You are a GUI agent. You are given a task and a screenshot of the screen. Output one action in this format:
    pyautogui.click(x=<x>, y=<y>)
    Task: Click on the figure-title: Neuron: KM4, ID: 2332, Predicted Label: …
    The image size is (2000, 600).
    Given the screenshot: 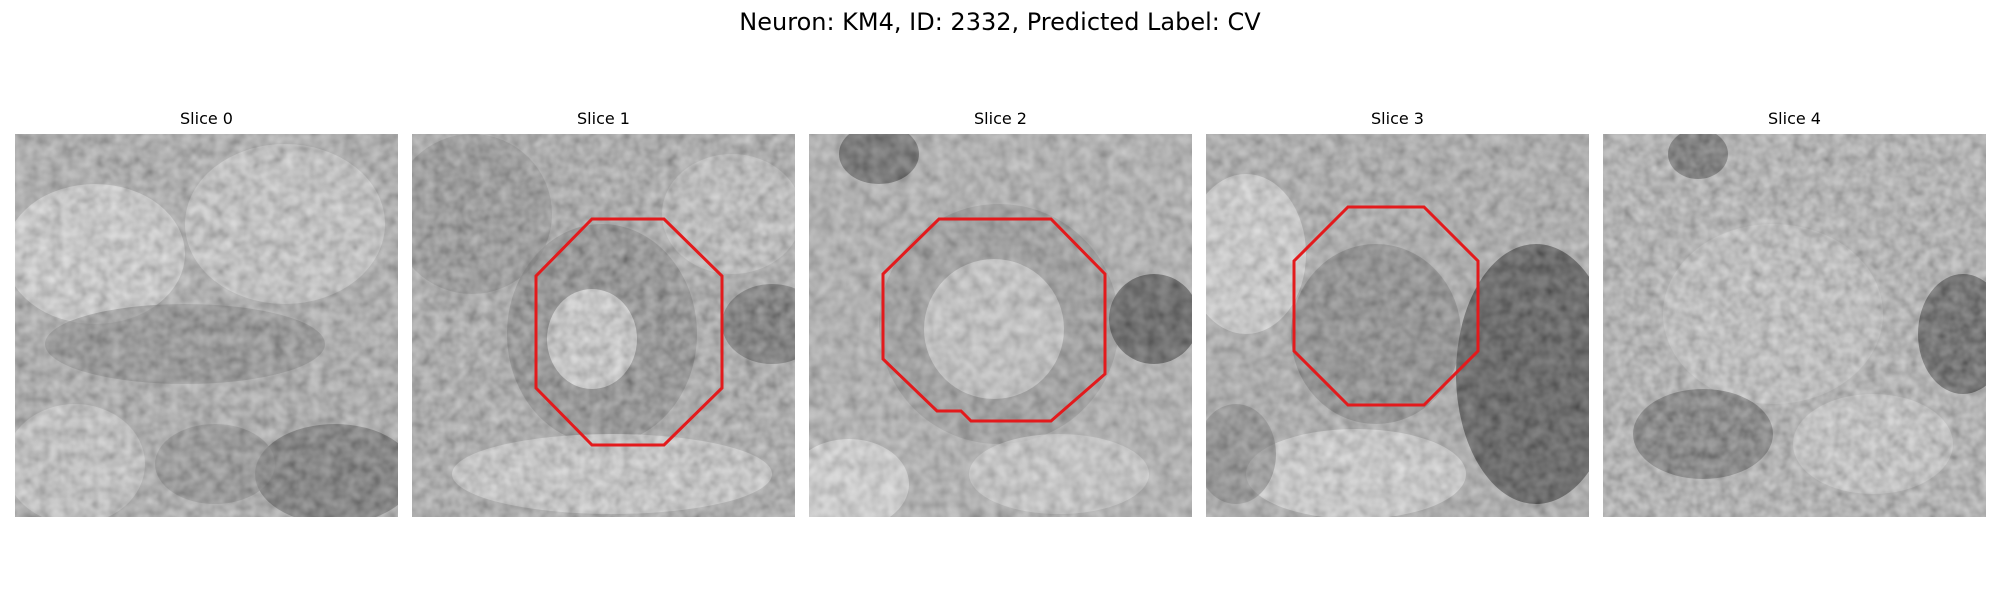 What is the action you would take?
    pyautogui.click(x=1000, y=22)
    